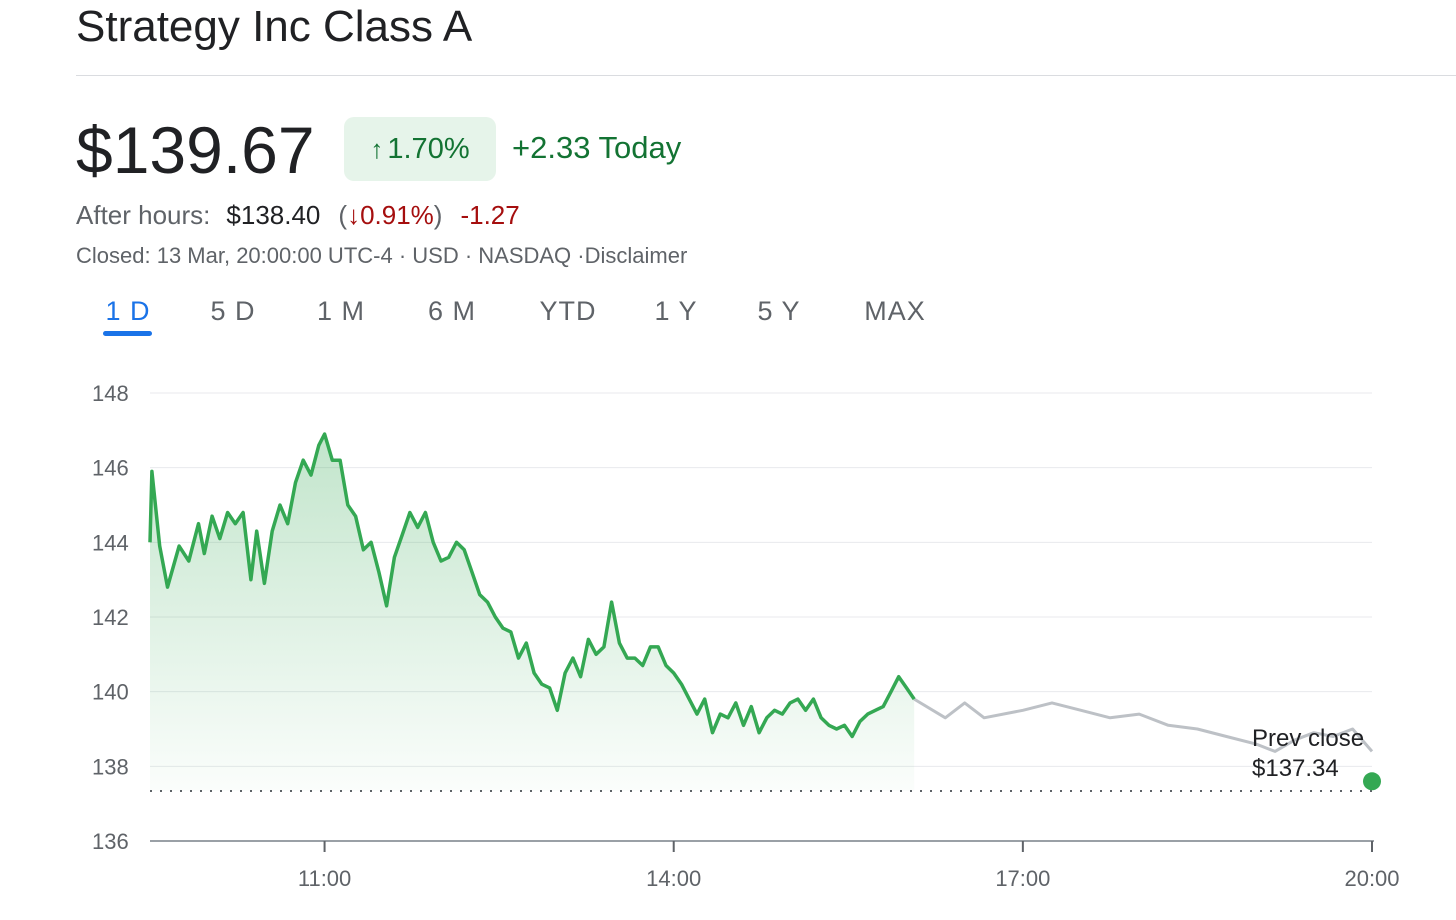  What do you see at coordinates (110, 617) in the screenshot?
I see `y-tick-label: 142` at bounding box center [110, 617].